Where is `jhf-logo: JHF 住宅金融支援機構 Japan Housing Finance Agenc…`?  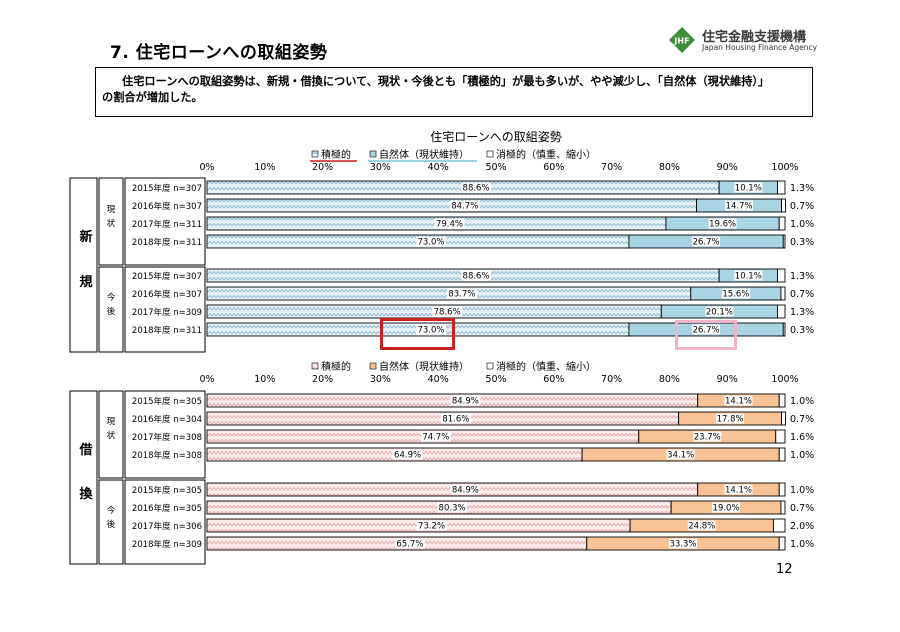 jhf-logo: JHF 住宅金融支援機構 Japan Housing Finance Agenc… is located at coordinates (748, 41).